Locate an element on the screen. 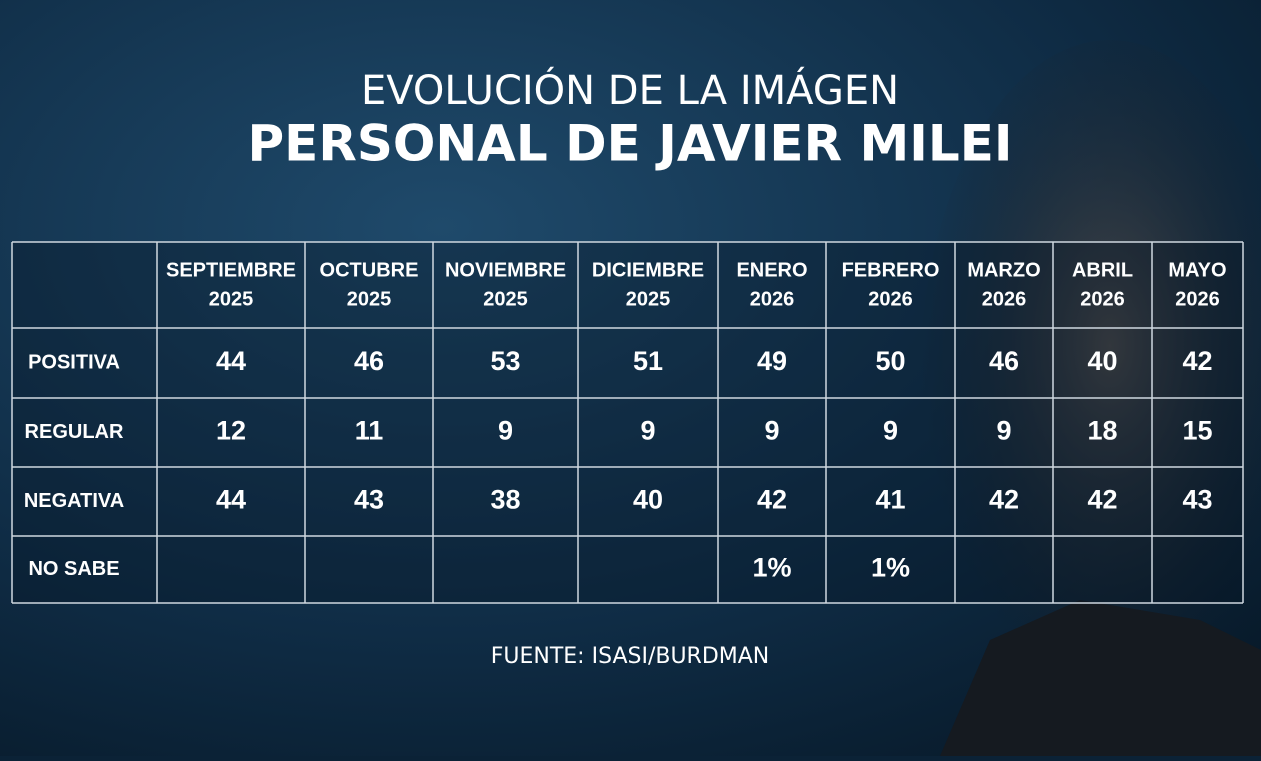  cell-value: 38 is located at coordinates (505, 500).